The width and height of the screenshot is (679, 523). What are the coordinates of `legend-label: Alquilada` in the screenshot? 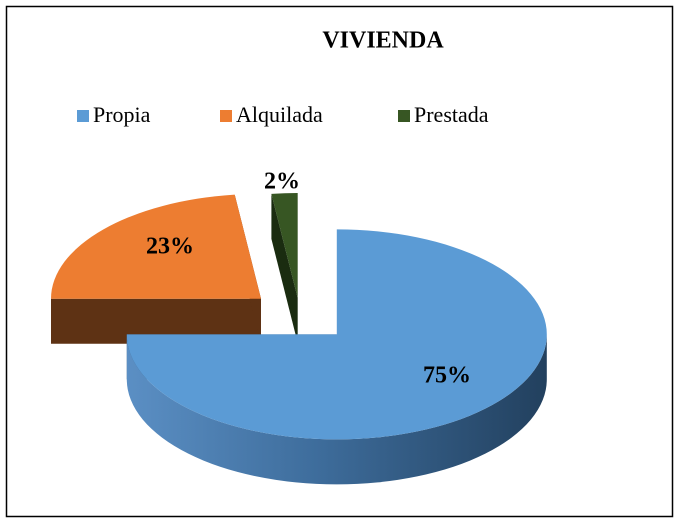 It's located at (279, 114).